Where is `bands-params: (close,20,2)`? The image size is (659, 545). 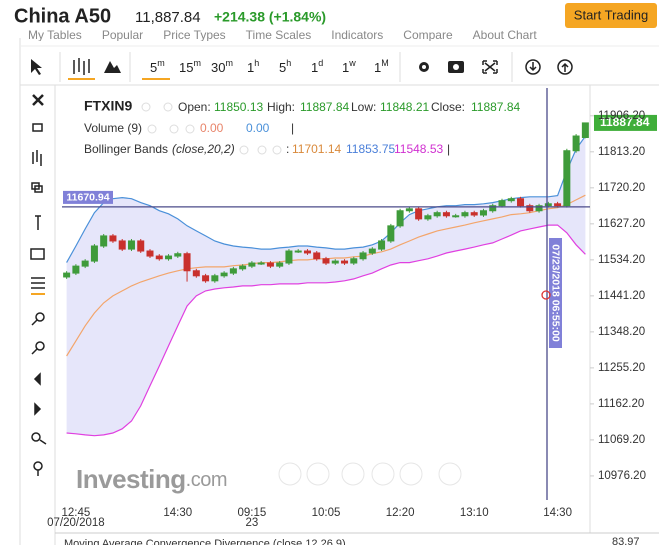
bands-params: (close,20,2) is located at coordinates (203, 149).